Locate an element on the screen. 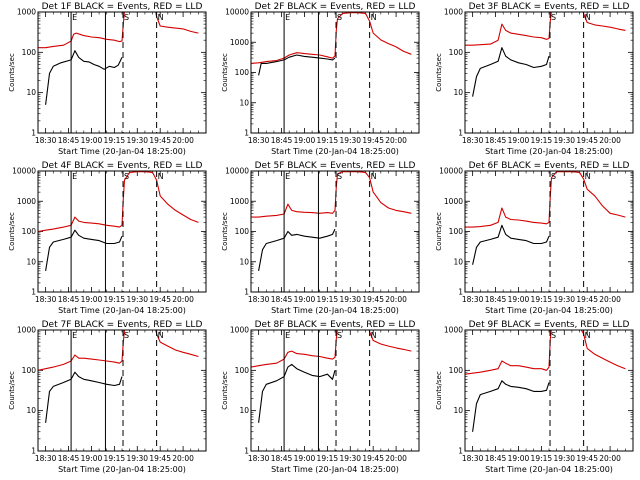 The image size is (640, 480). chart-title: Det 1F BLACK = Events, RED = LLD is located at coordinates (122, 7).